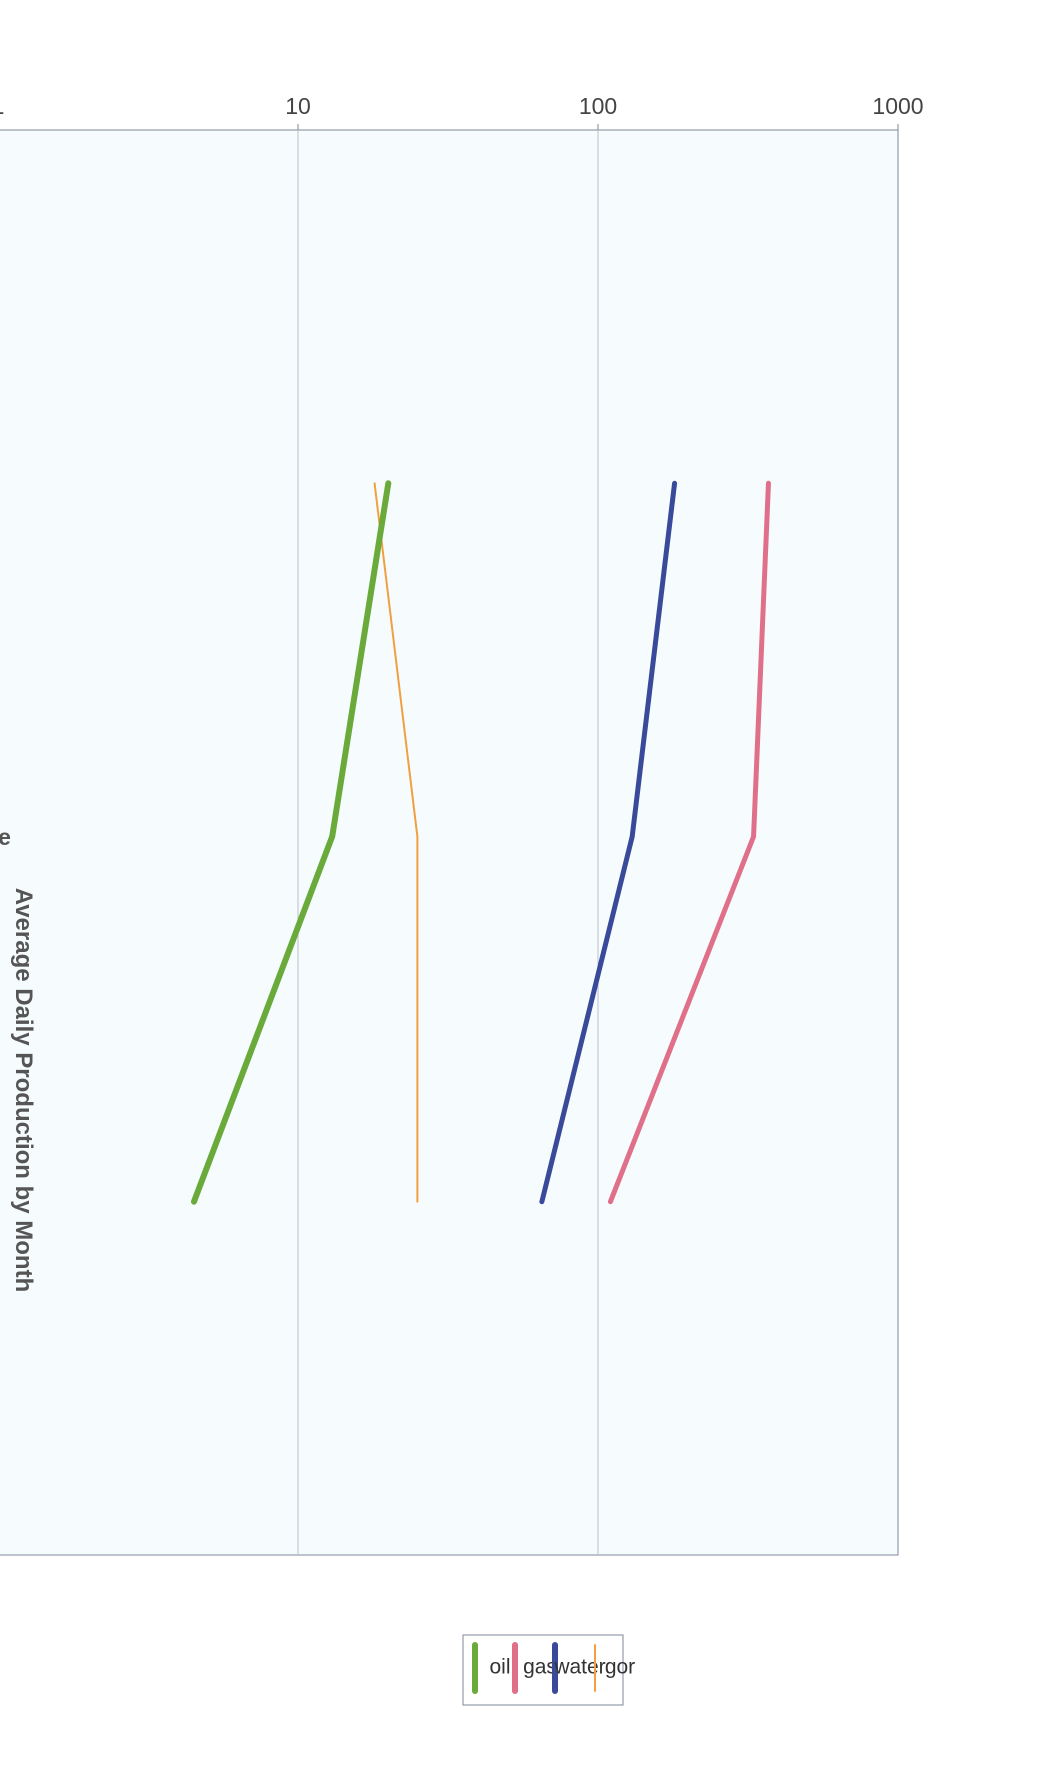 This screenshot has height=1767, width=1043. Describe the element at coordinates (579, 1667) in the screenshot. I see `legend-label-water: water` at that location.